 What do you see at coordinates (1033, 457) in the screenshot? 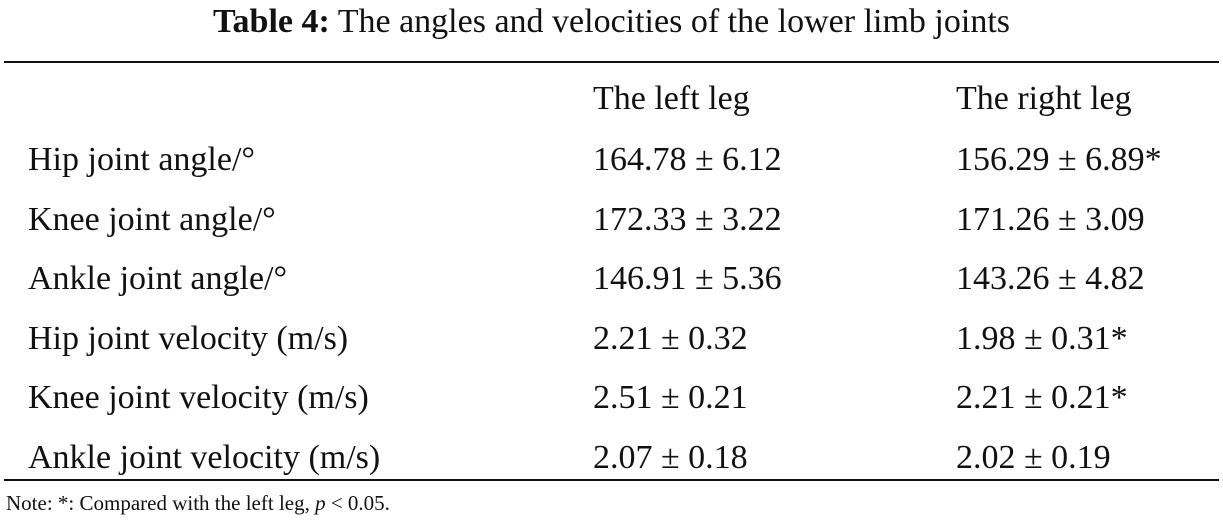
I see `right-leg-value: 2.02 ± 0.19` at bounding box center [1033, 457].